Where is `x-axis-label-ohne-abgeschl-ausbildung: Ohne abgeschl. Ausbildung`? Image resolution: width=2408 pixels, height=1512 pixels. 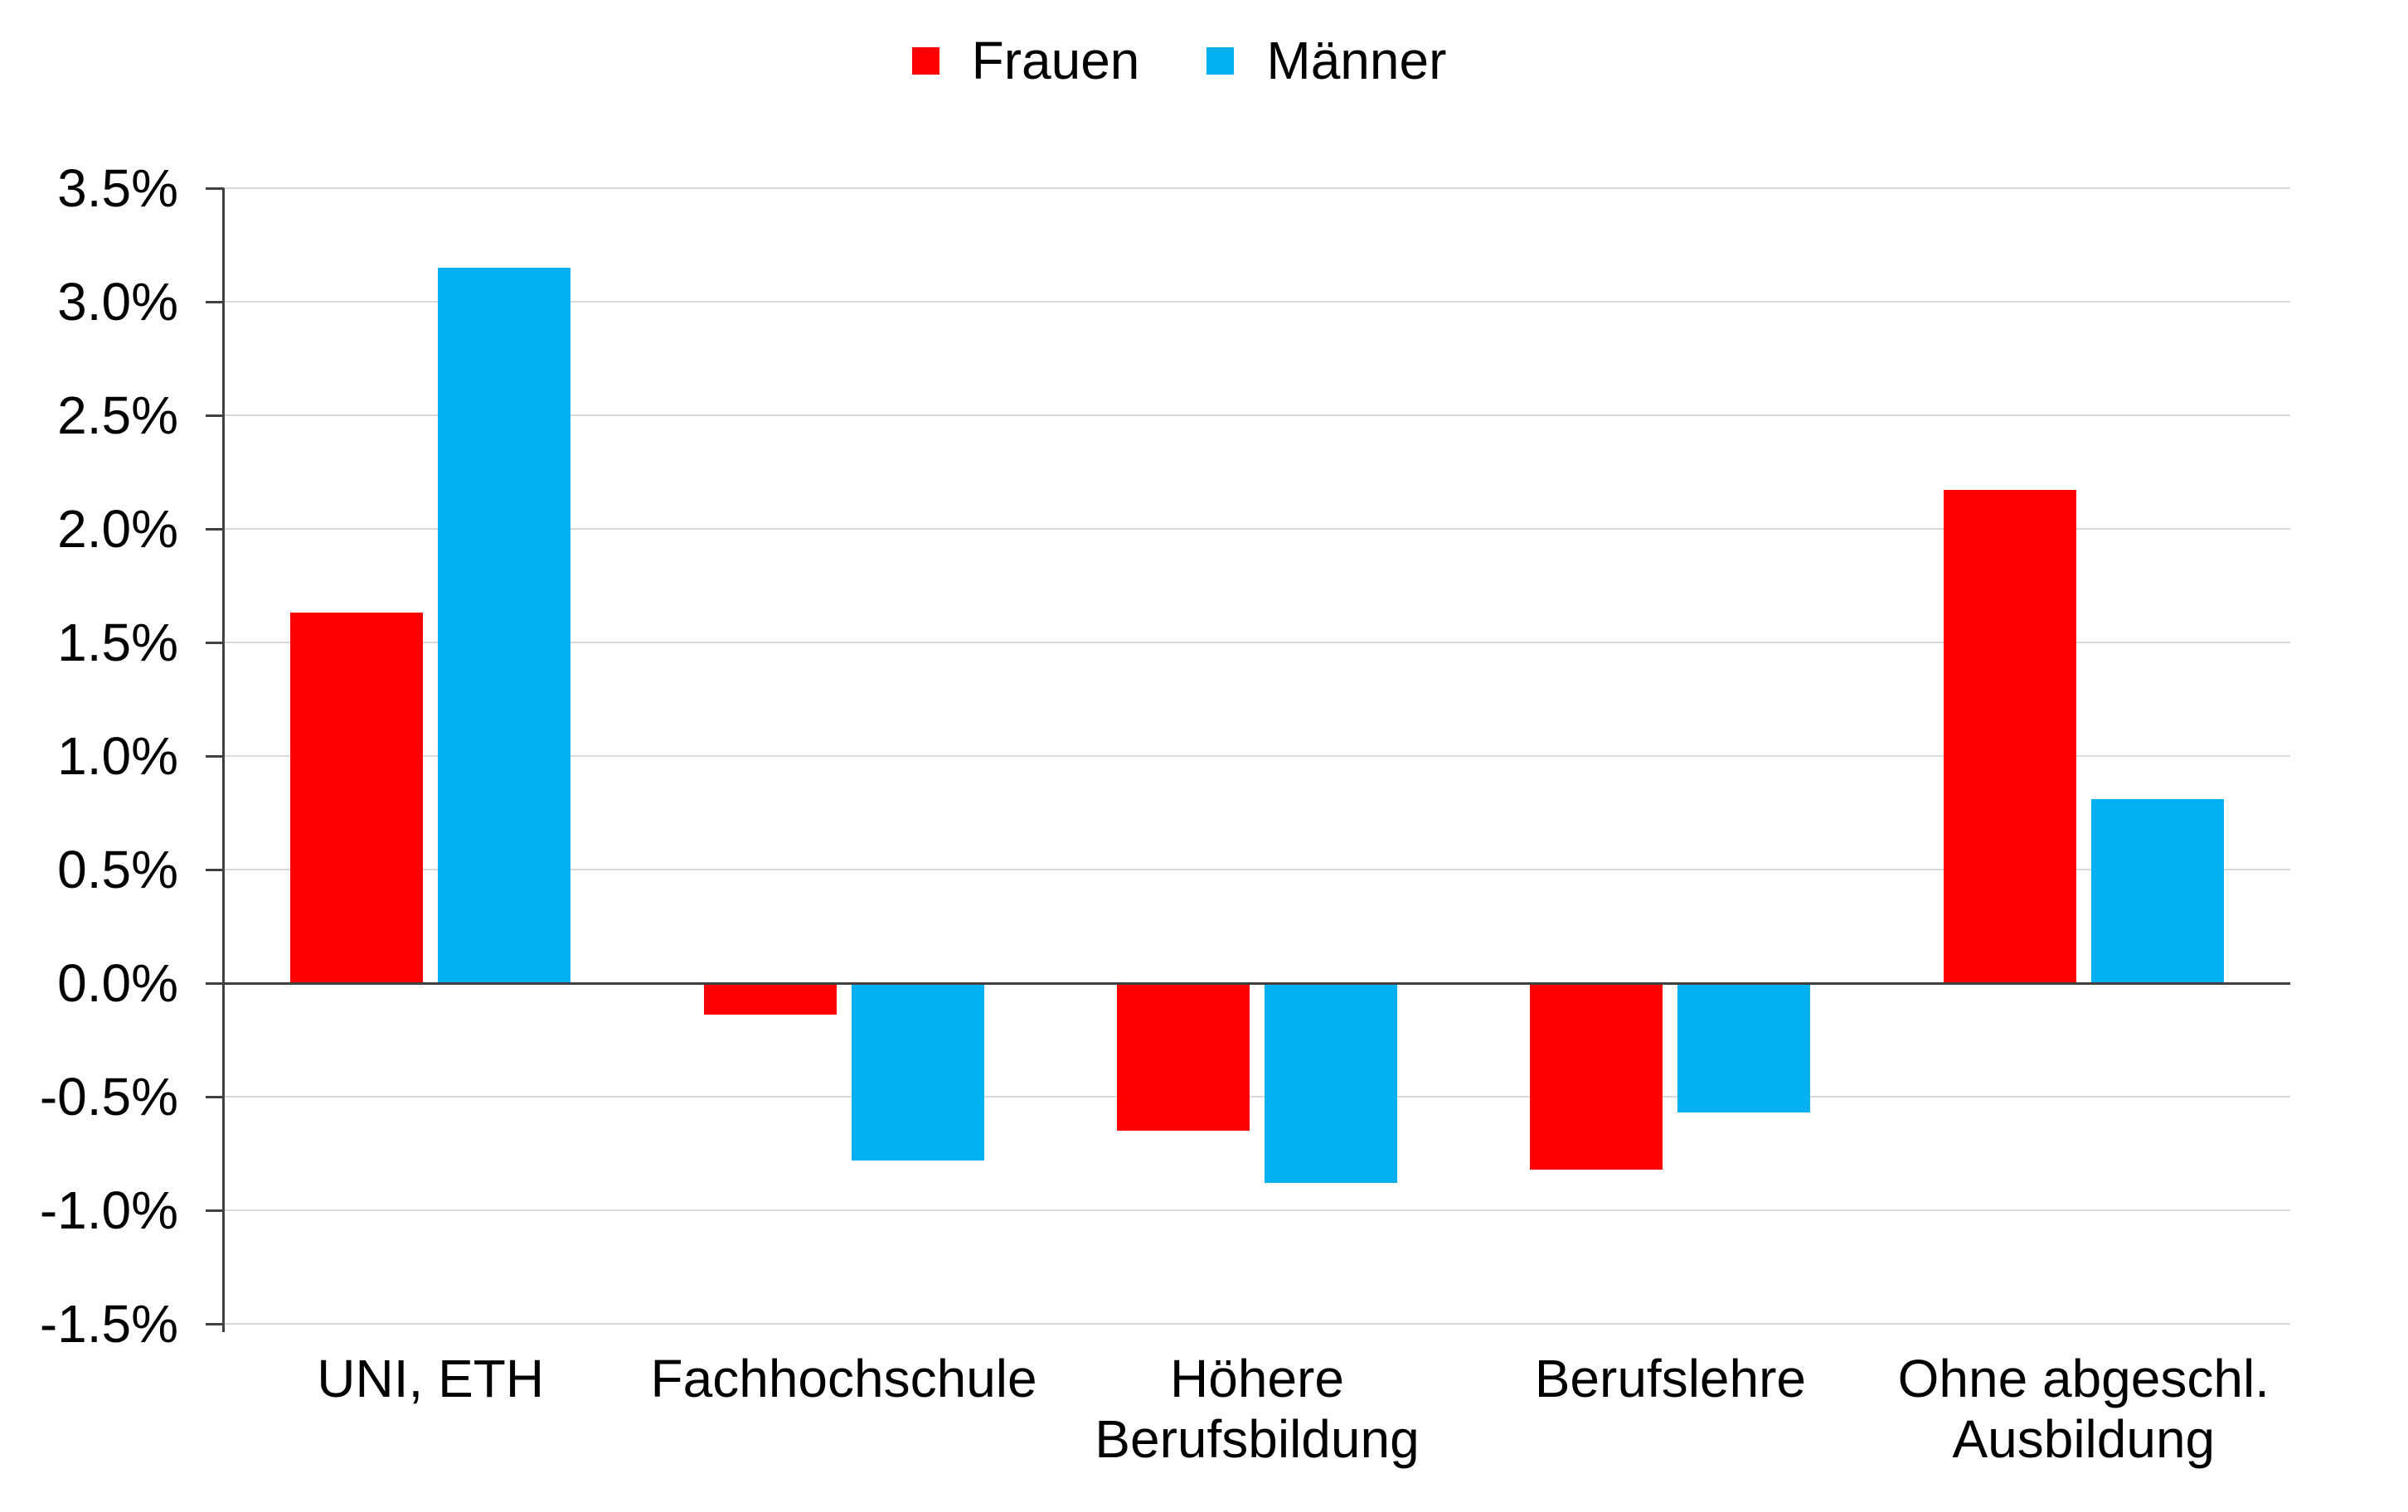 x-axis-label-ohne-abgeschl-ausbildung: Ohne abgeschl. Ausbildung is located at coordinates (2083, 1409).